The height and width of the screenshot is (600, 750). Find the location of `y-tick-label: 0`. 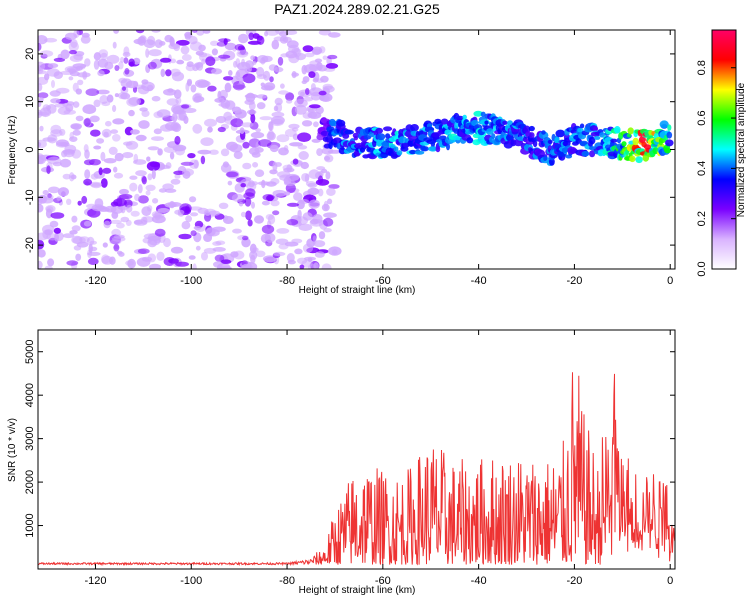

y-tick-label: 0 is located at coordinates (30, 149).